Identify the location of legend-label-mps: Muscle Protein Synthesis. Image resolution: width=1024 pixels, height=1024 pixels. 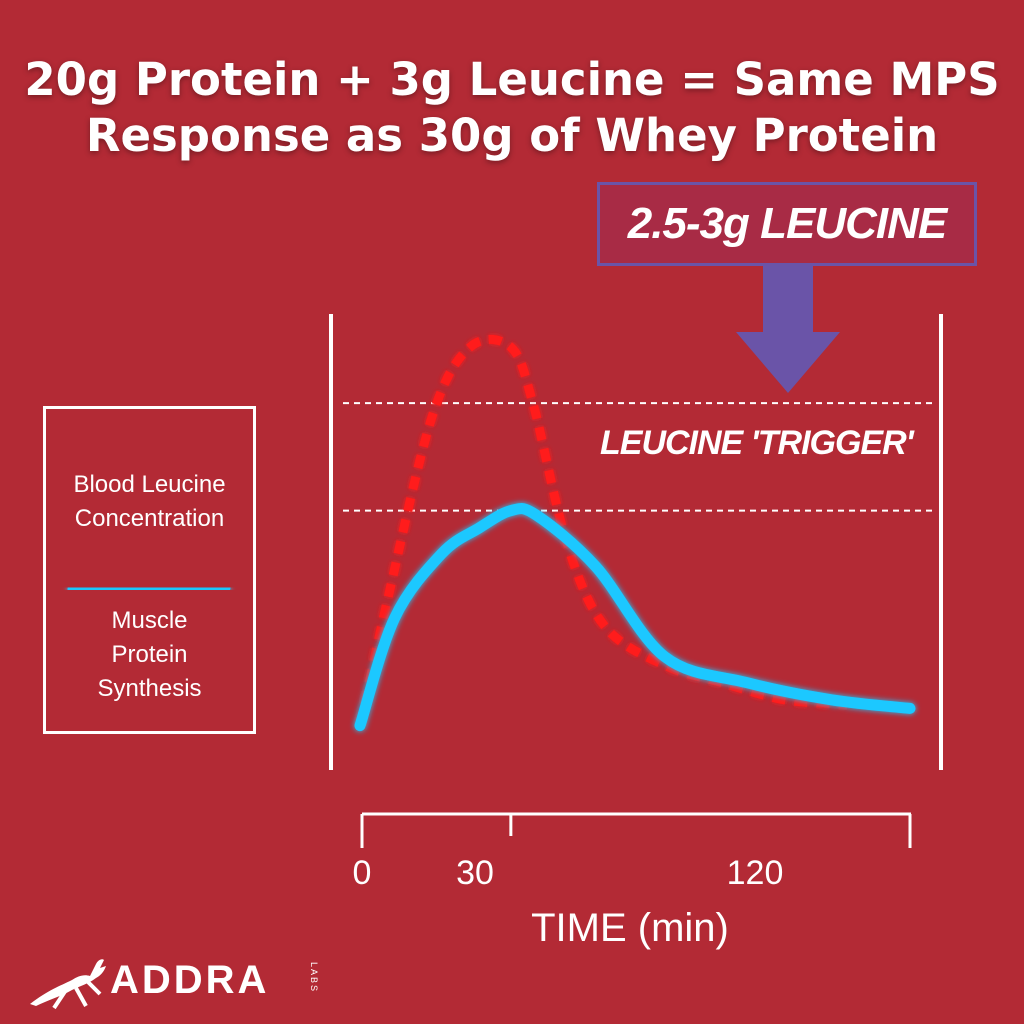
(149, 654).